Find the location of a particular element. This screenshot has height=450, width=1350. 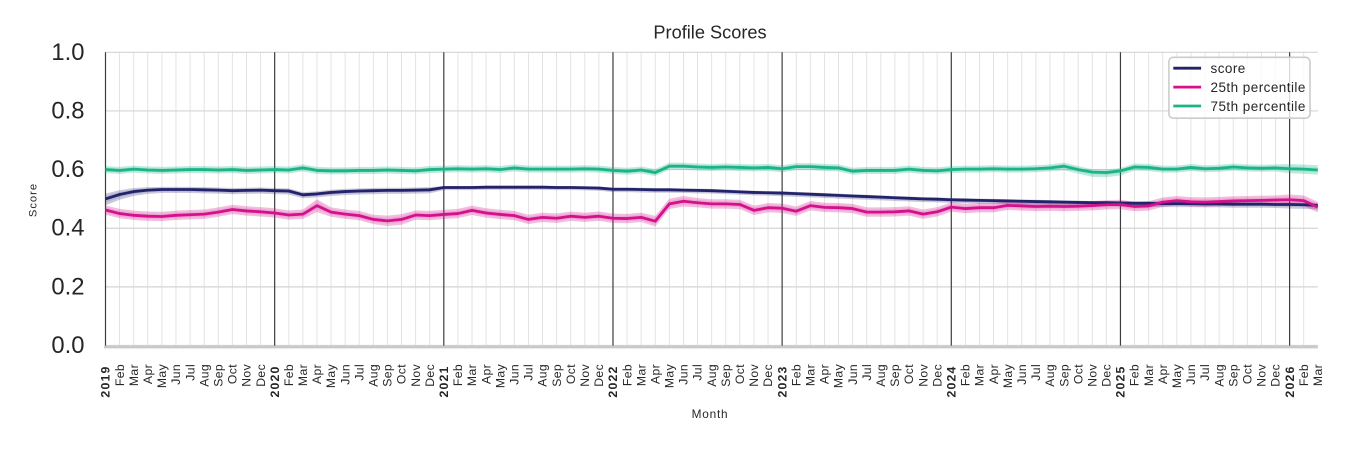

svg-text: 2026 is located at coordinates (1290, 381).